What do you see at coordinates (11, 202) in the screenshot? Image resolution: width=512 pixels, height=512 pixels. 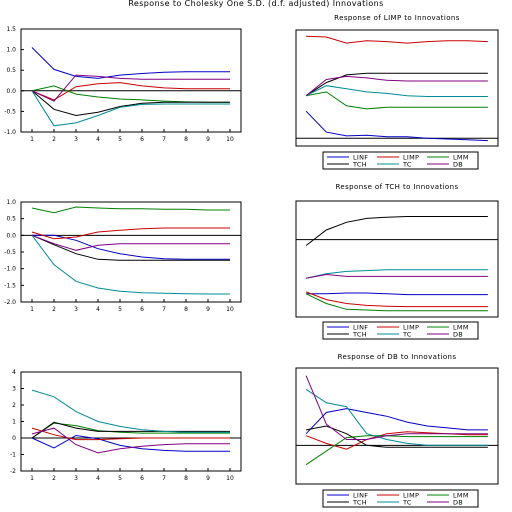 I see `y-tick-label: 1.0` at bounding box center [11, 202].